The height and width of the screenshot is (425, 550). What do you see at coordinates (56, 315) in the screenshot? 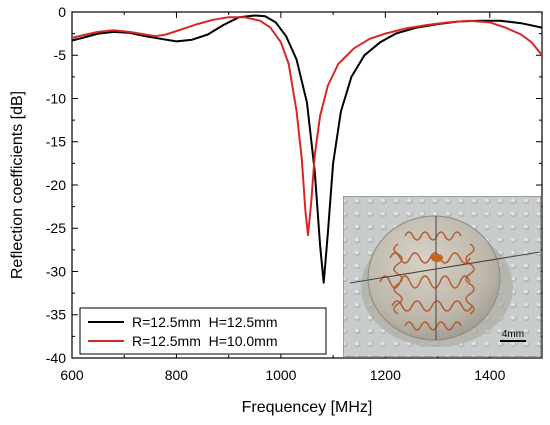
I see `y-tick-label: -35` at bounding box center [56, 315].